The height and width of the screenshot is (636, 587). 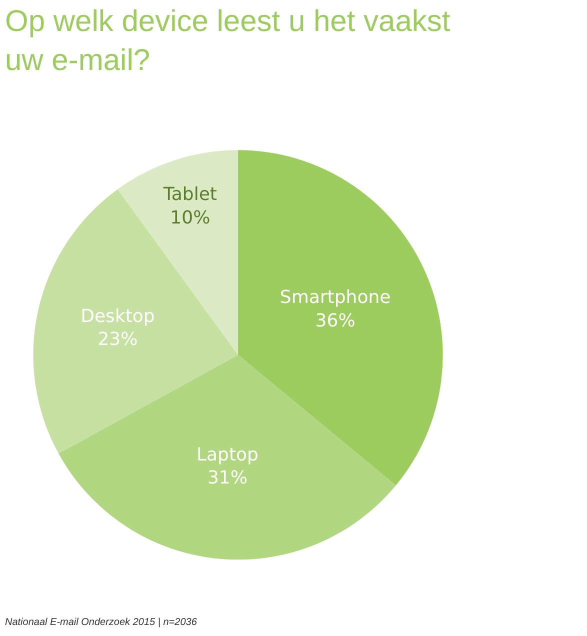 I want to click on slice-label: Laptop, so click(x=227, y=455).